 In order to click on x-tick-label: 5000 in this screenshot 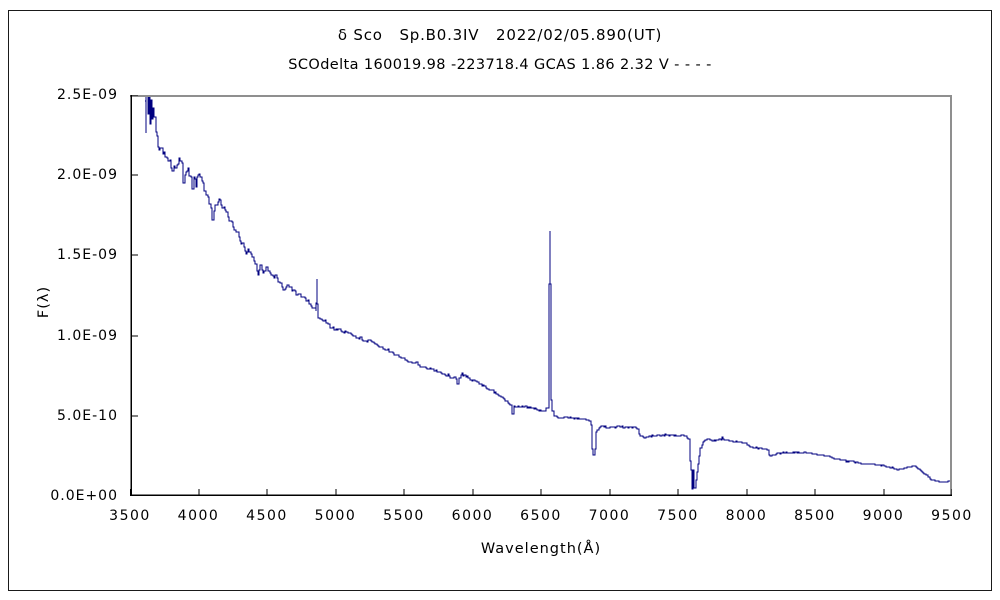, I will do `click(335, 516)`.